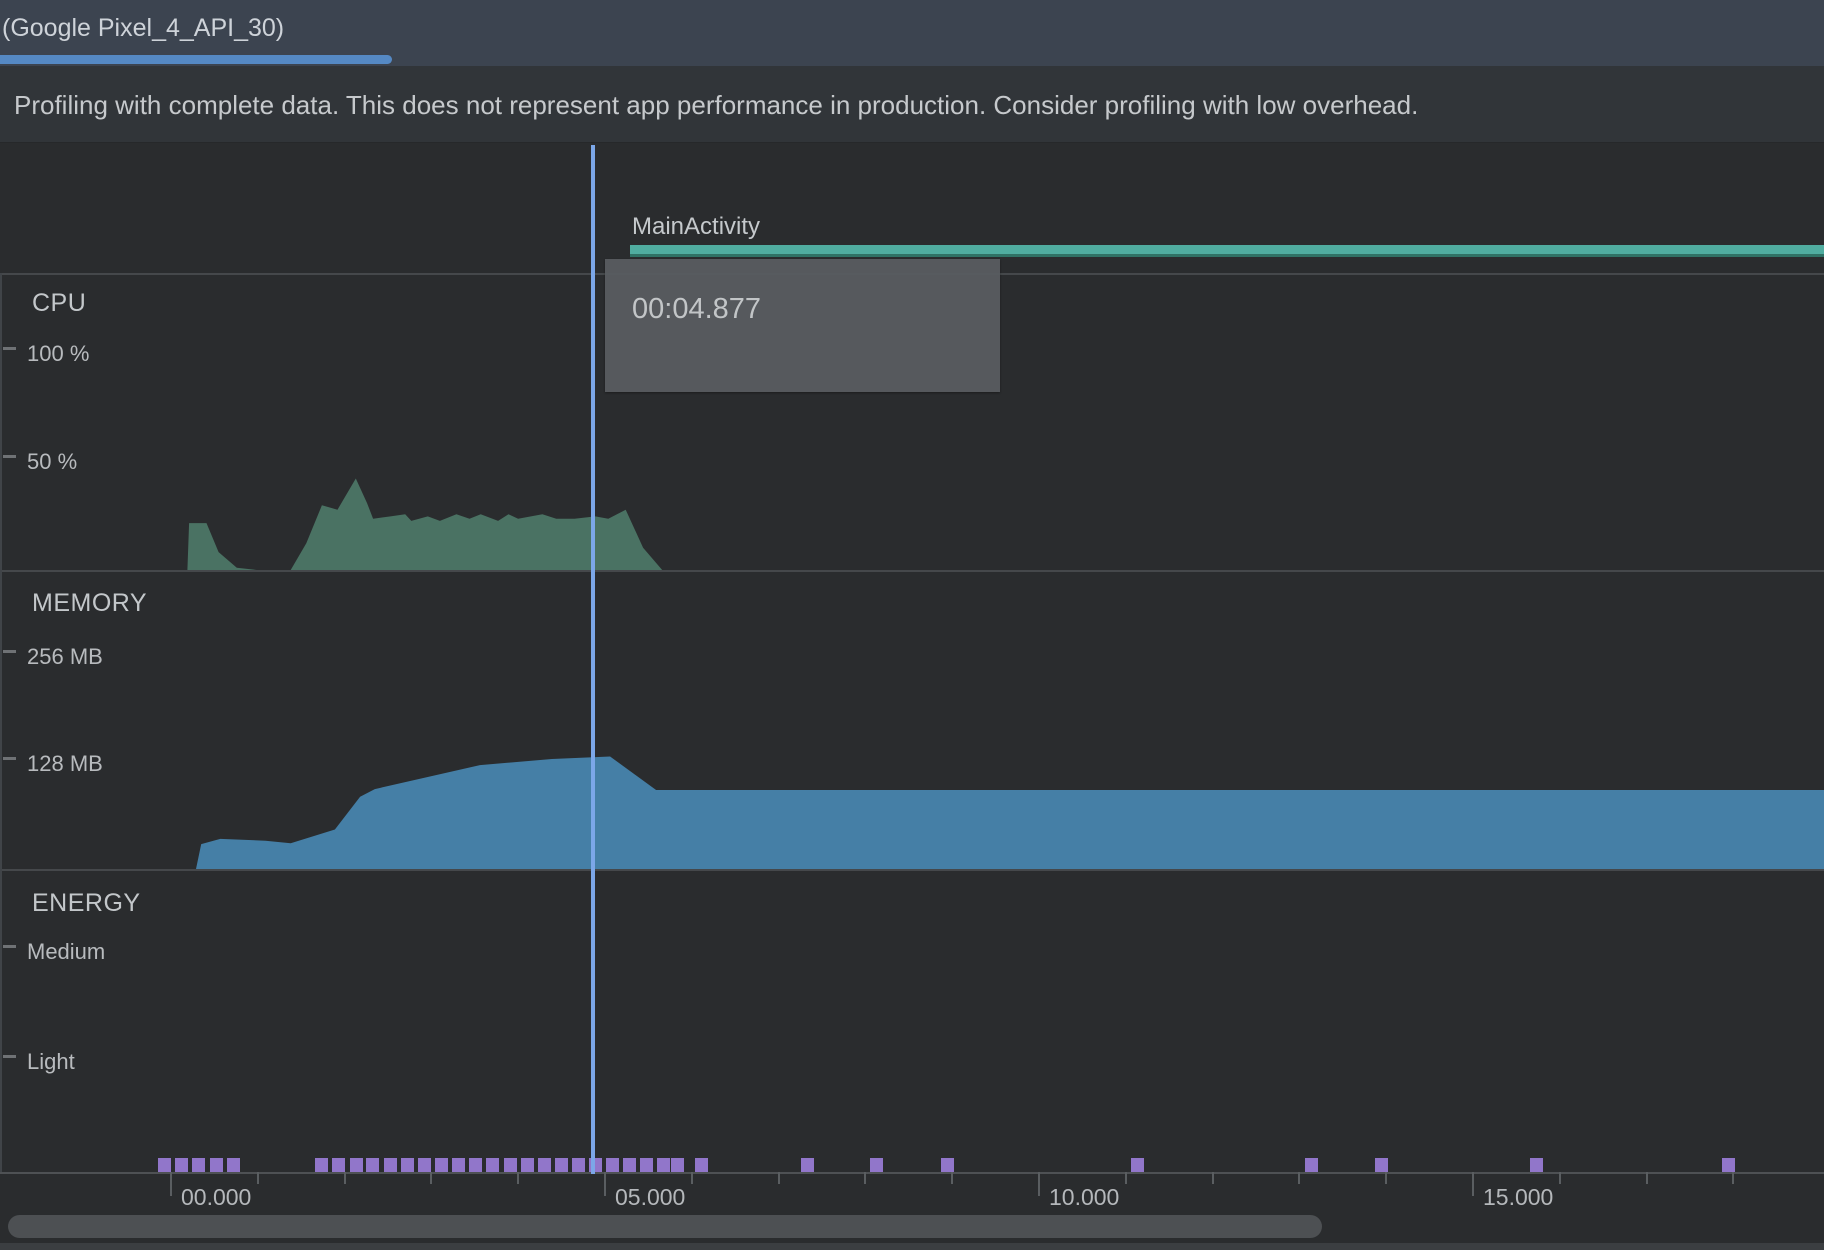 The image size is (1824, 1250). What do you see at coordinates (912, 571) in the screenshot?
I see `section-separator-cpu-memory` at bounding box center [912, 571].